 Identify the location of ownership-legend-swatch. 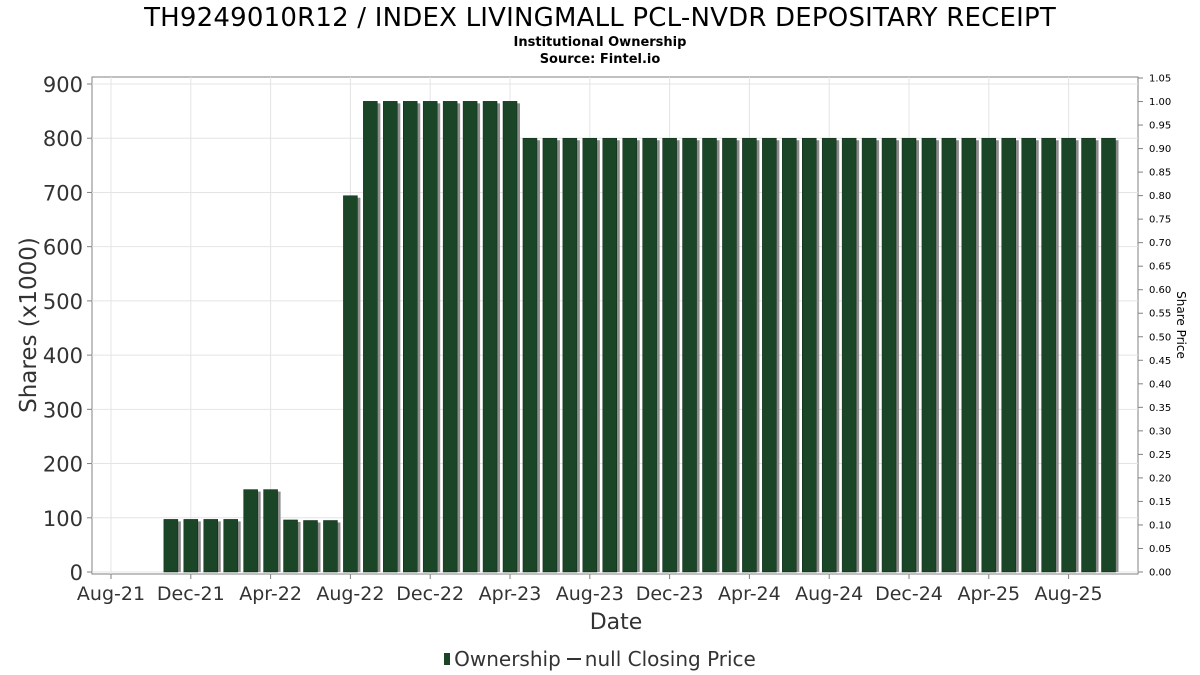
(447, 659).